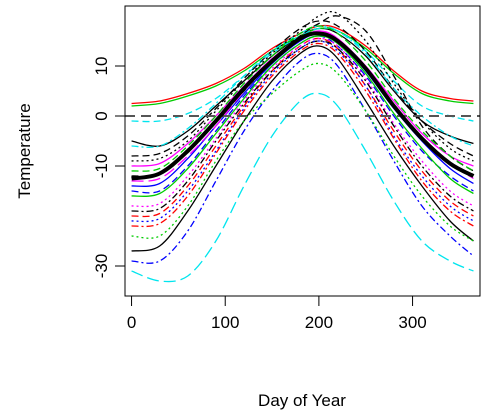 The width and height of the screenshot is (484, 417). Describe the element at coordinates (131, 322) in the screenshot. I see `x-tick-label: 0` at that location.